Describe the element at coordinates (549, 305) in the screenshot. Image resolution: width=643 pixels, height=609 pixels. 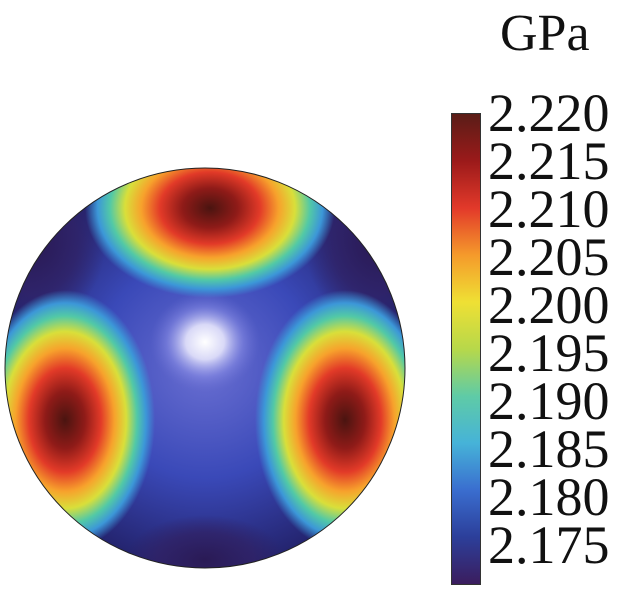
I see `colorbar-tick-label: 2.200` at that location.